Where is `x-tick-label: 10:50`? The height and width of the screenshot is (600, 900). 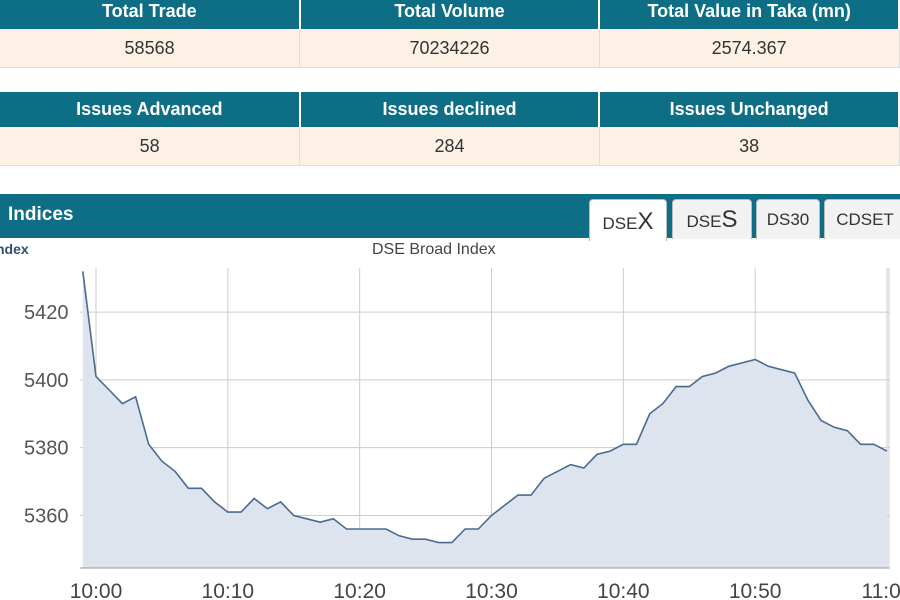 x-tick-label: 10:50 is located at coordinates (755, 590).